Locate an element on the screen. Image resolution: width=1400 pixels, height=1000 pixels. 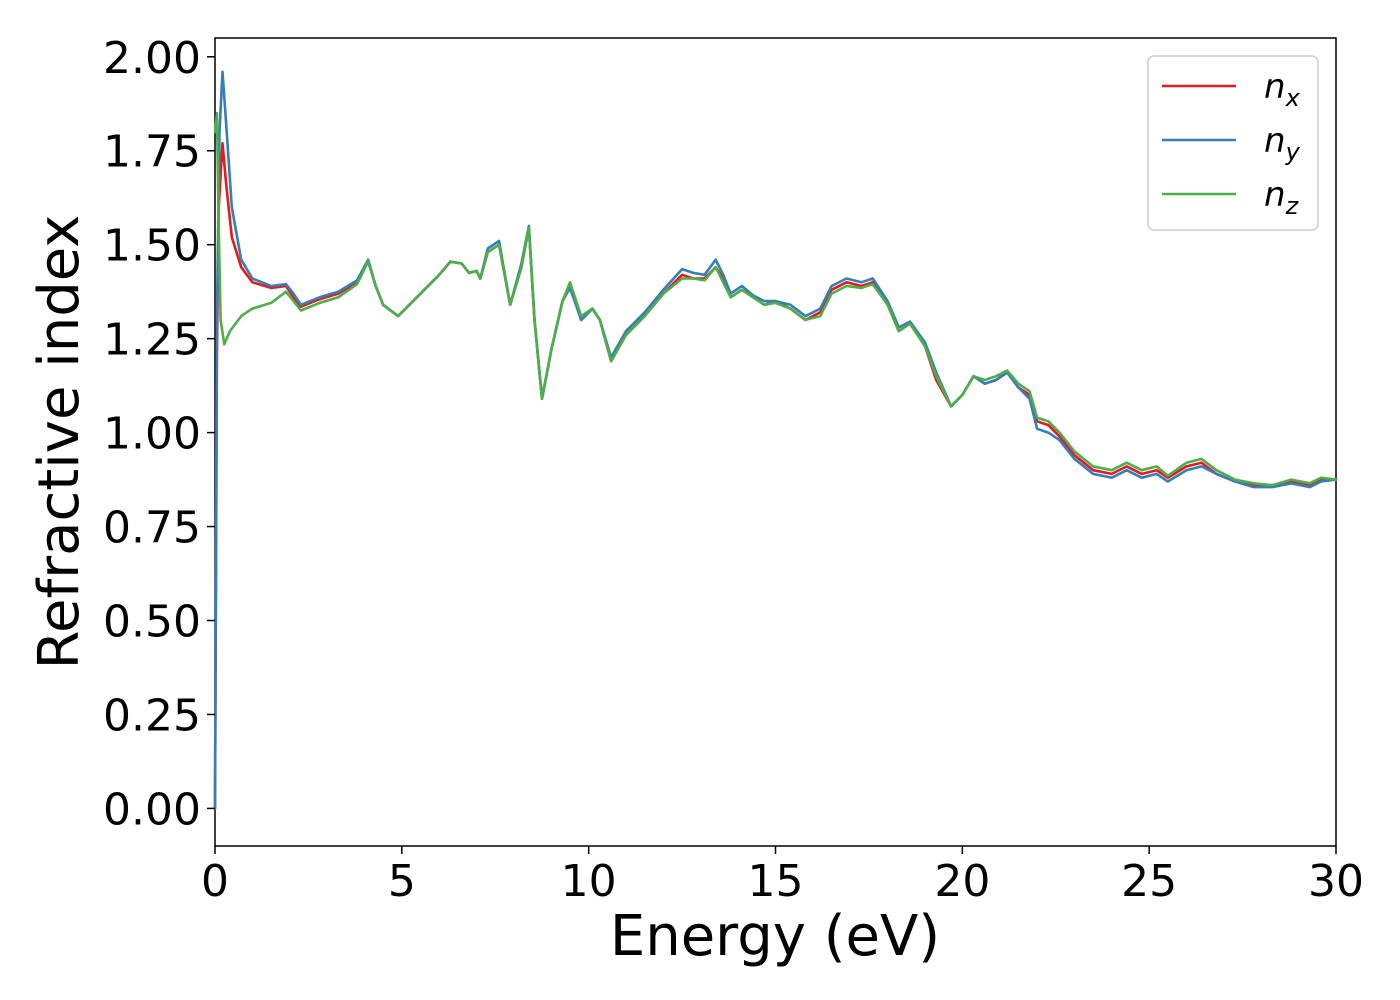
y-tick-label: 0.75 is located at coordinates (152, 528).